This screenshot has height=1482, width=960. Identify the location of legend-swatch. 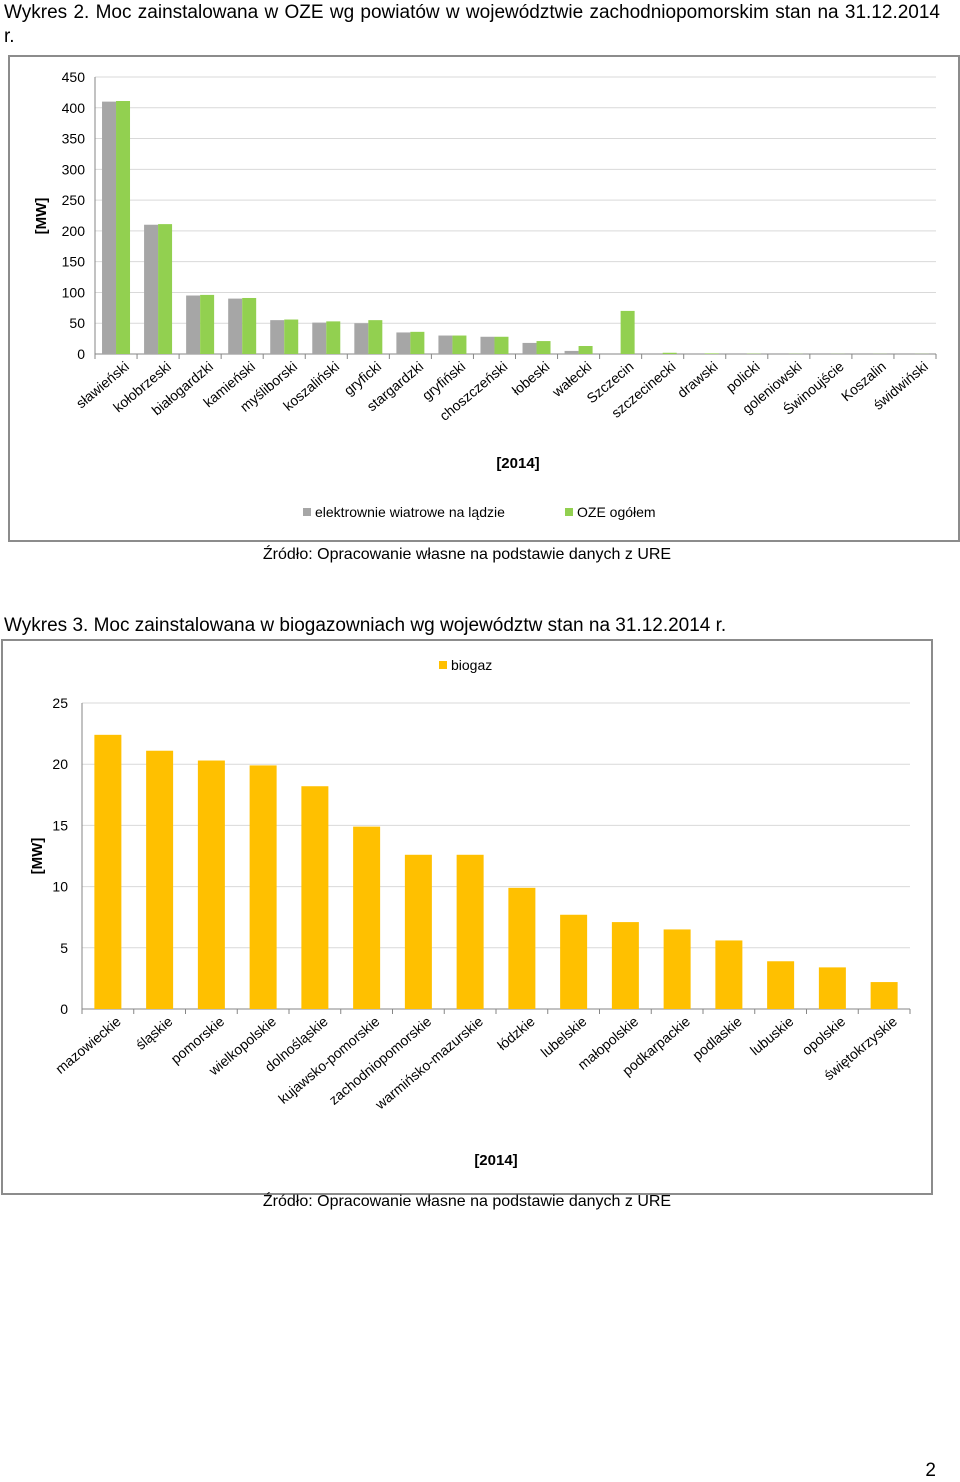
(443, 665).